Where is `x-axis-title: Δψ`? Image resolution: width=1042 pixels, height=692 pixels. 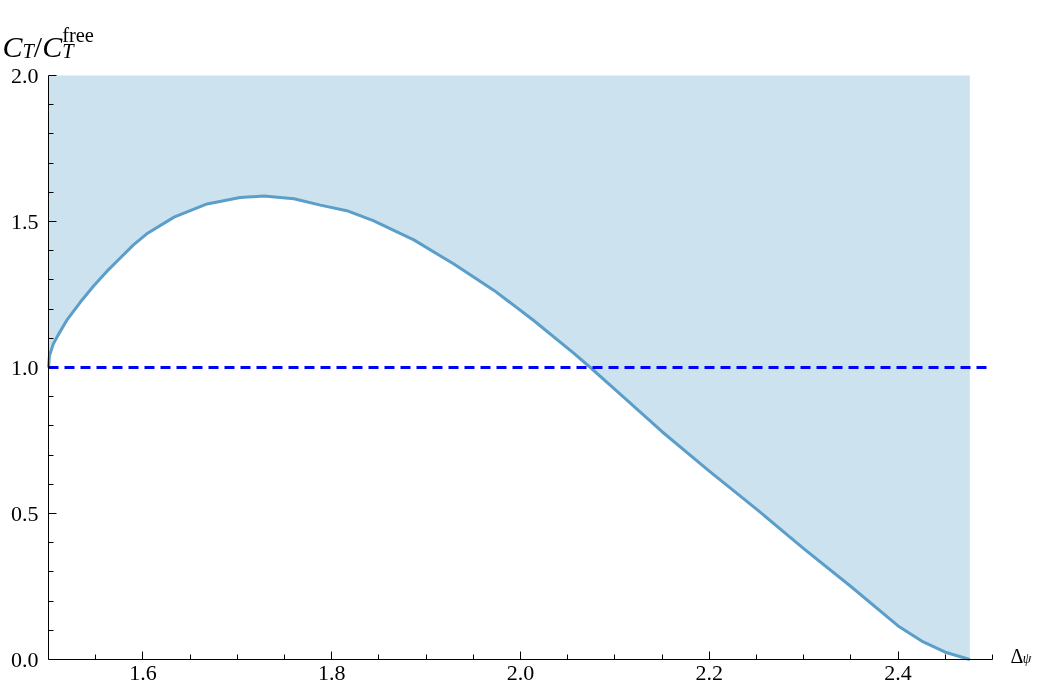
x-axis-title: Δψ is located at coordinates (1021, 655).